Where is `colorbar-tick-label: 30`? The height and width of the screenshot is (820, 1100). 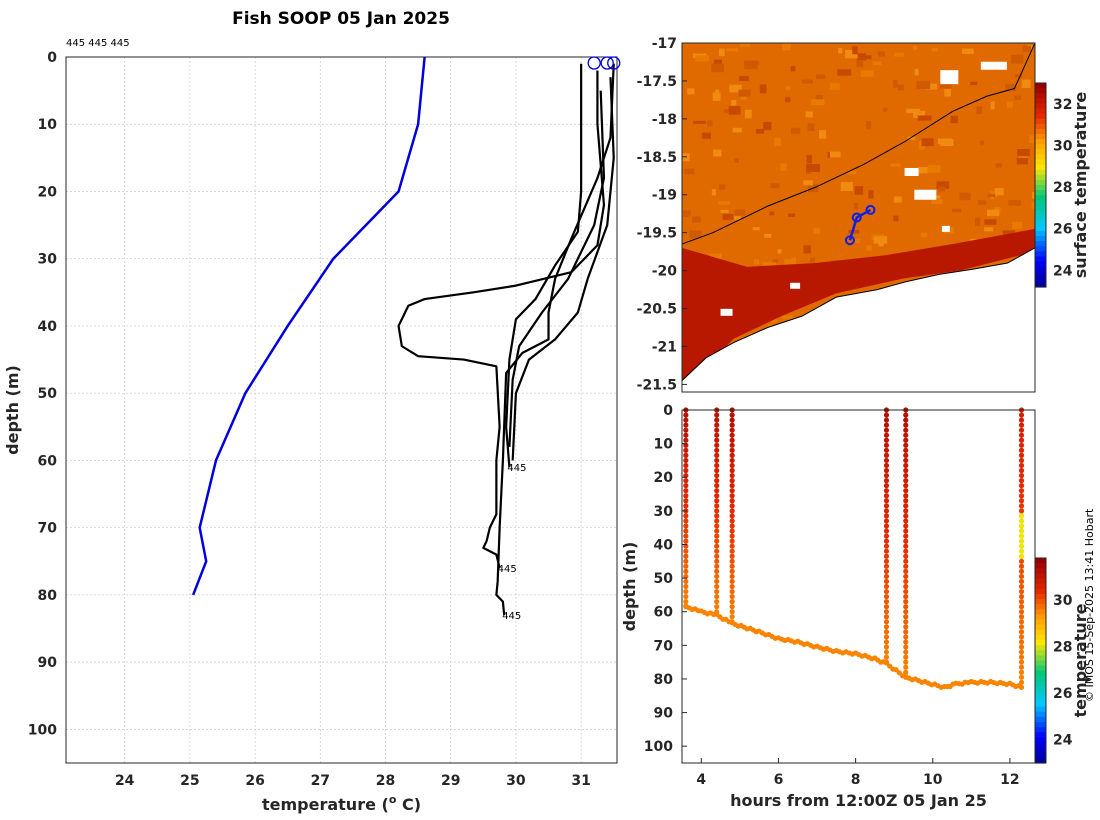
colorbar-tick-label: 30 is located at coordinates (1063, 146).